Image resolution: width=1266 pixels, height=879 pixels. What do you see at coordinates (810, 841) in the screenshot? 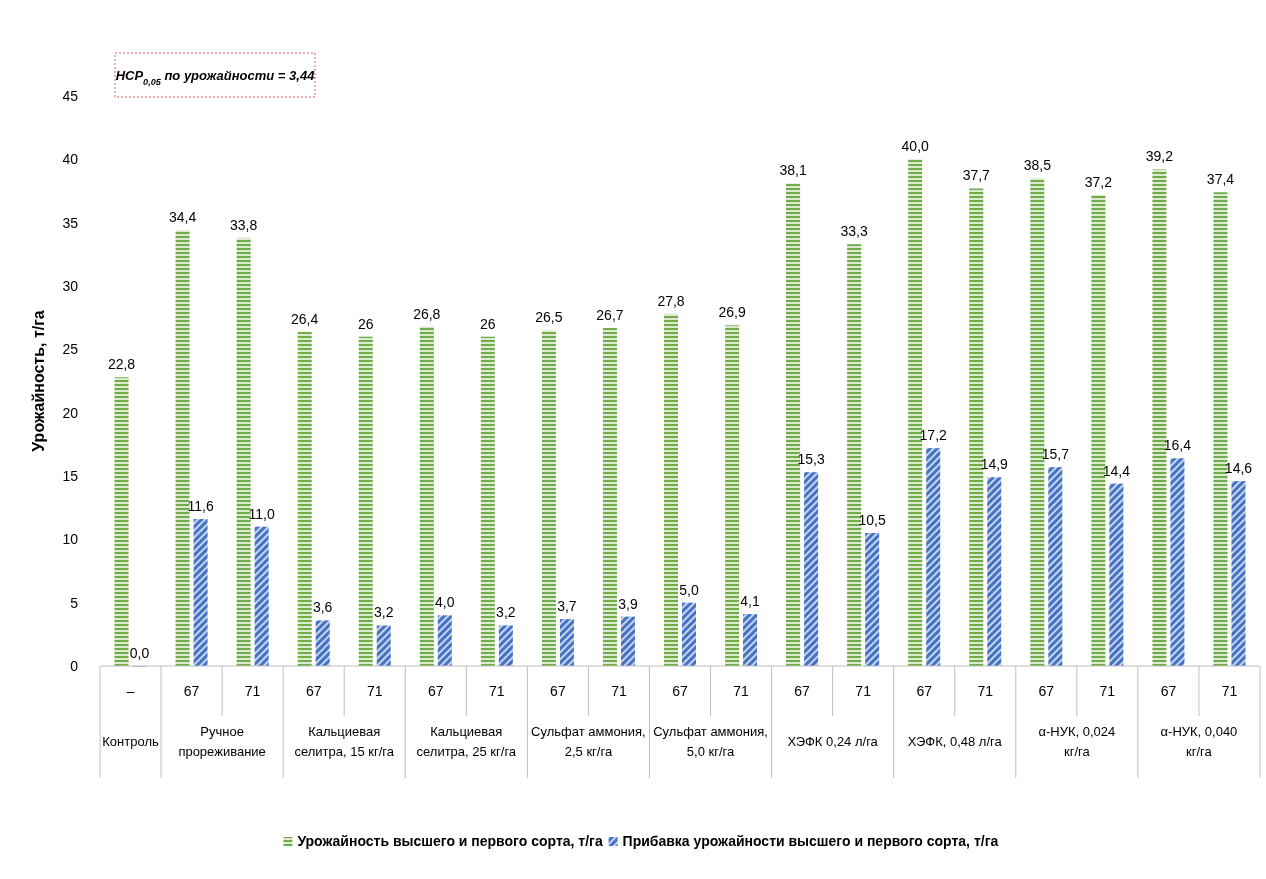
I see `legend-label: Прибавка урожайности высшего и первого сорта, т/га` at bounding box center [810, 841].